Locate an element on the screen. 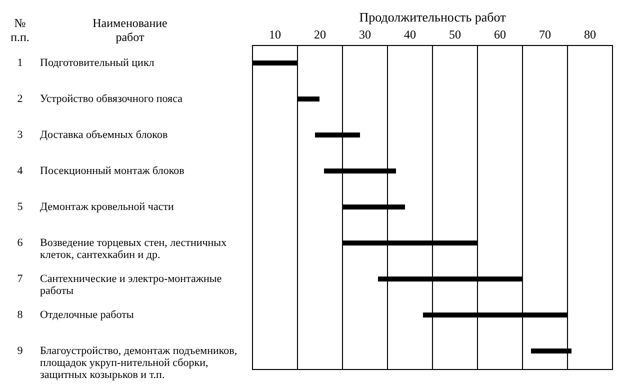 The height and width of the screenshot is (385, 625). x-tick-label: 20 is located at coordinates (320, 35).